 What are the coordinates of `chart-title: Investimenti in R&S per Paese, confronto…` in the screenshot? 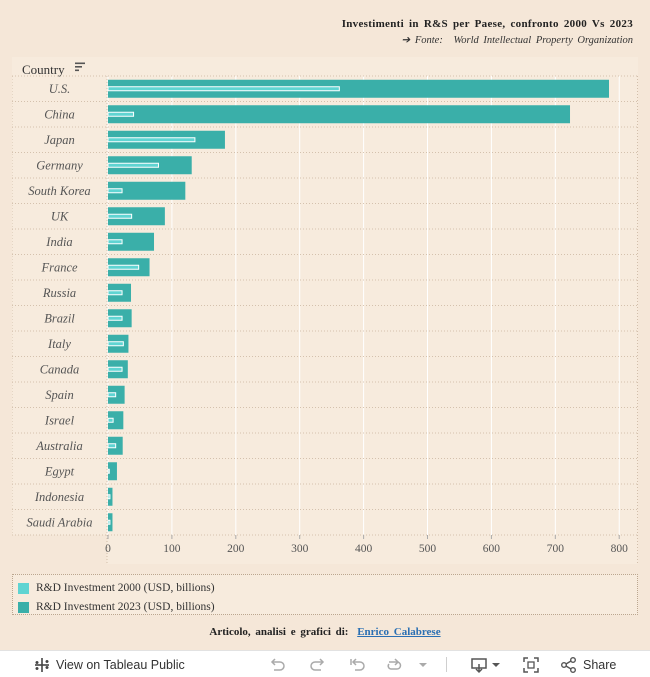 It's located at (487, 24).